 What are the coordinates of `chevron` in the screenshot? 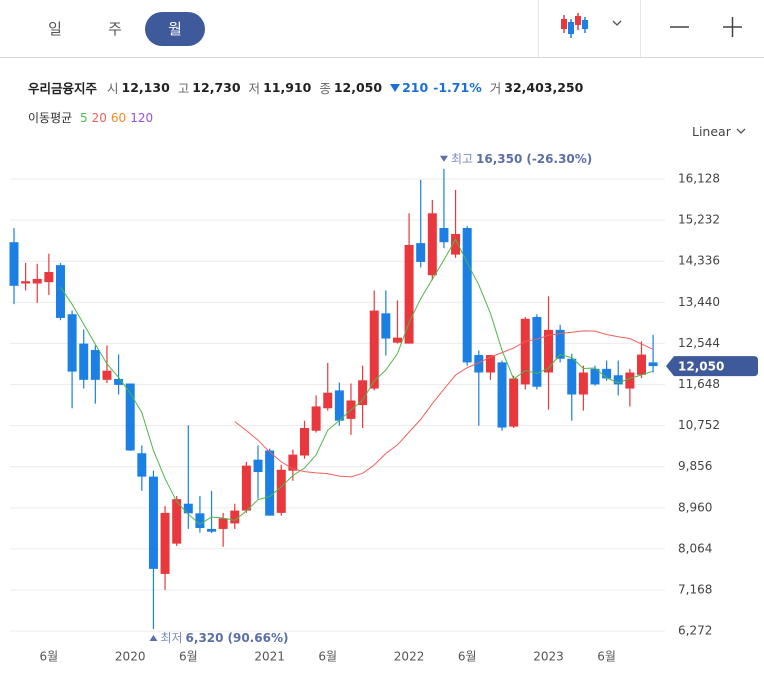 It's located at (741, 131).